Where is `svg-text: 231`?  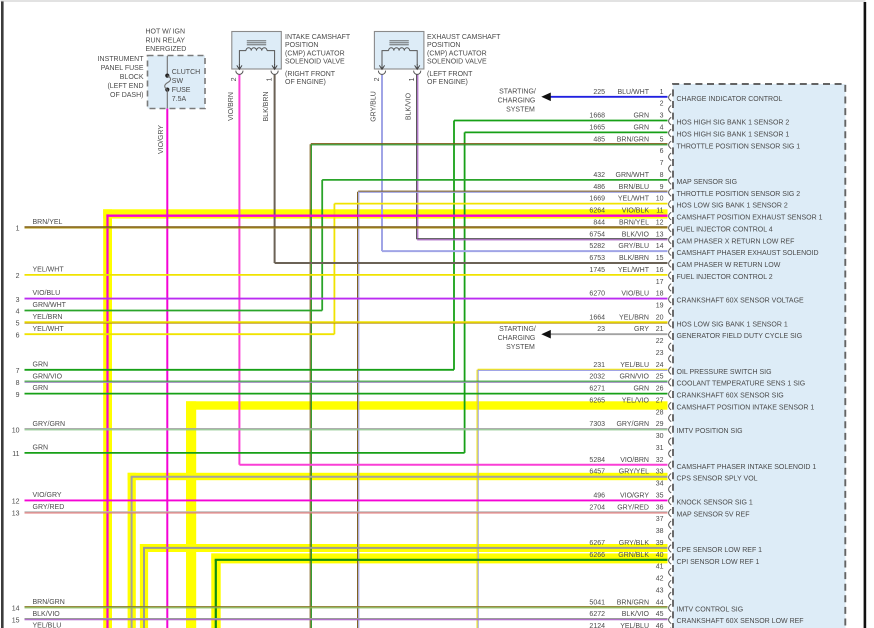 svg-text: 231 is located at coordinates (599, 365).